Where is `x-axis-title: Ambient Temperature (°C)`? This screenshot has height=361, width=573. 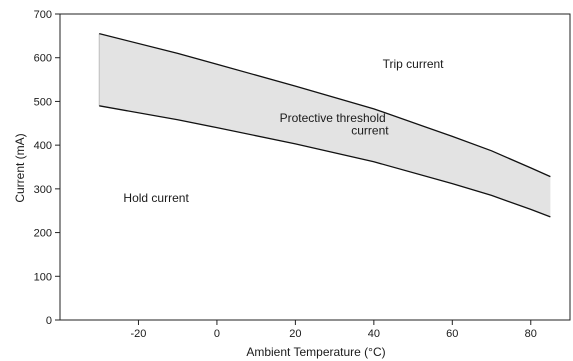 x-axis-title: Ambient Temperature (°C) is located at coordinates (315, 352).